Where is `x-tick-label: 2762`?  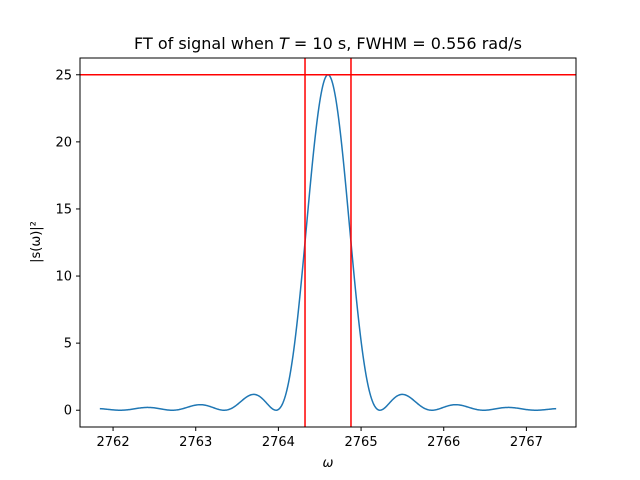 x-tick-label: 2762 is located at coordinates (113, 442).